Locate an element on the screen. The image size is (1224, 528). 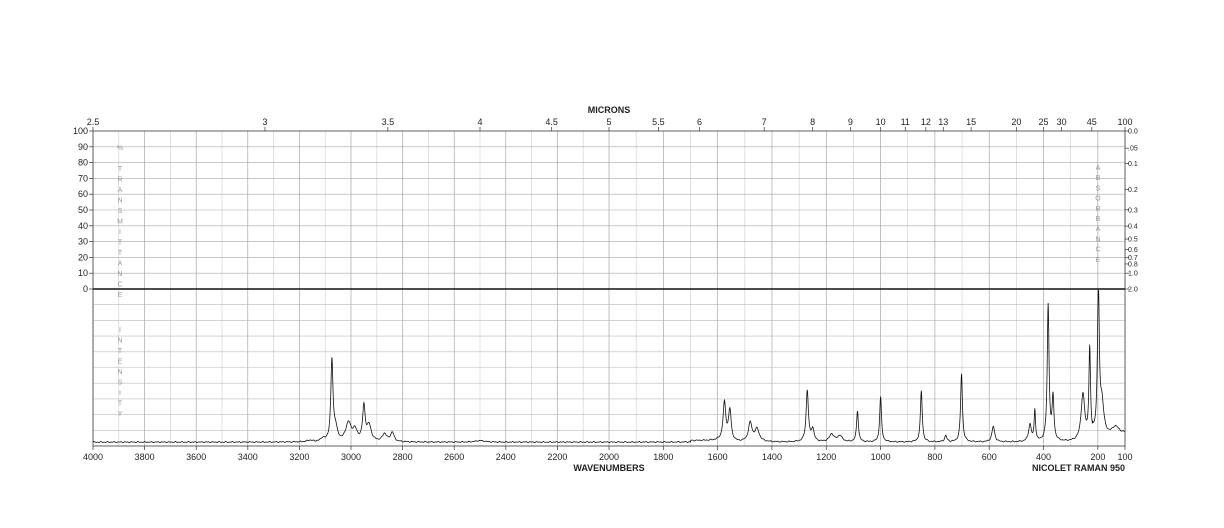
micron-tick-label: 30 is located at coordinates (1062, 122).